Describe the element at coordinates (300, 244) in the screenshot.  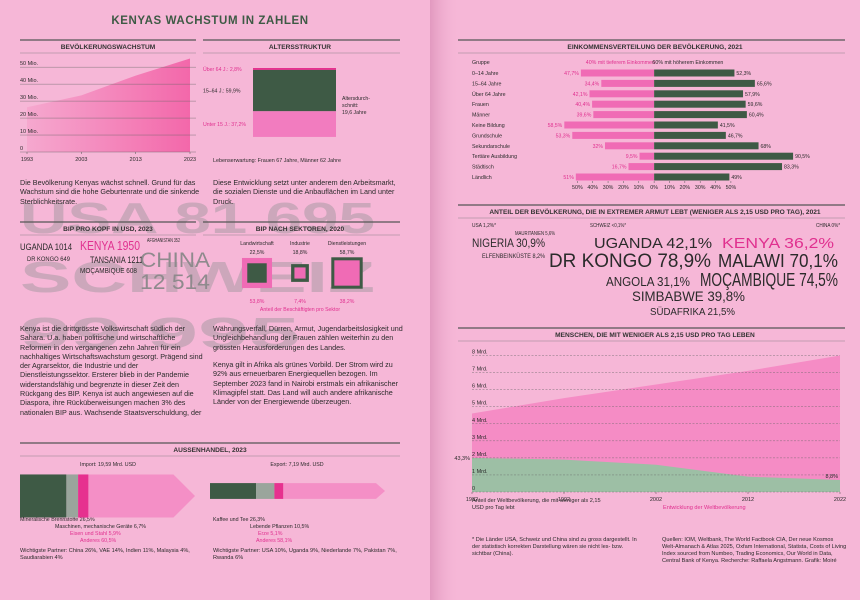
I see `category-label: Industrie` at that location.